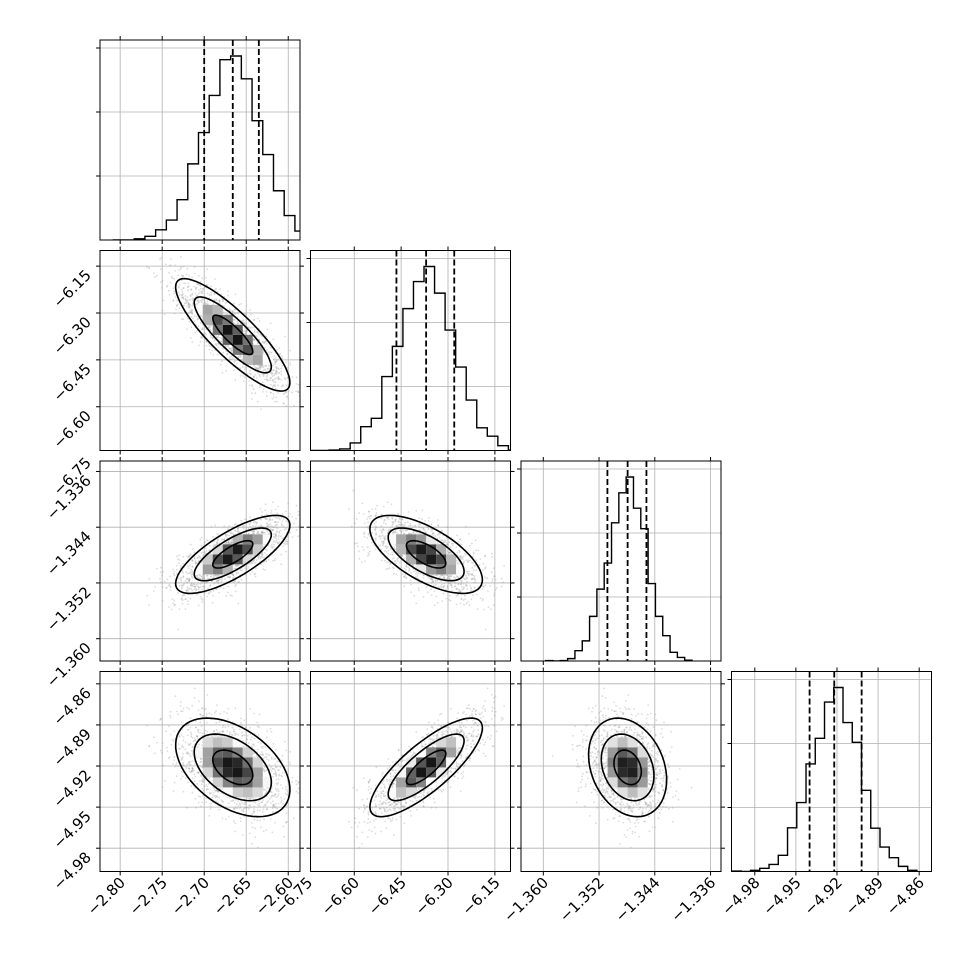  I want to click on panel-3-1: −1.360−1.352−1.344−1.336, so click(173, 574).